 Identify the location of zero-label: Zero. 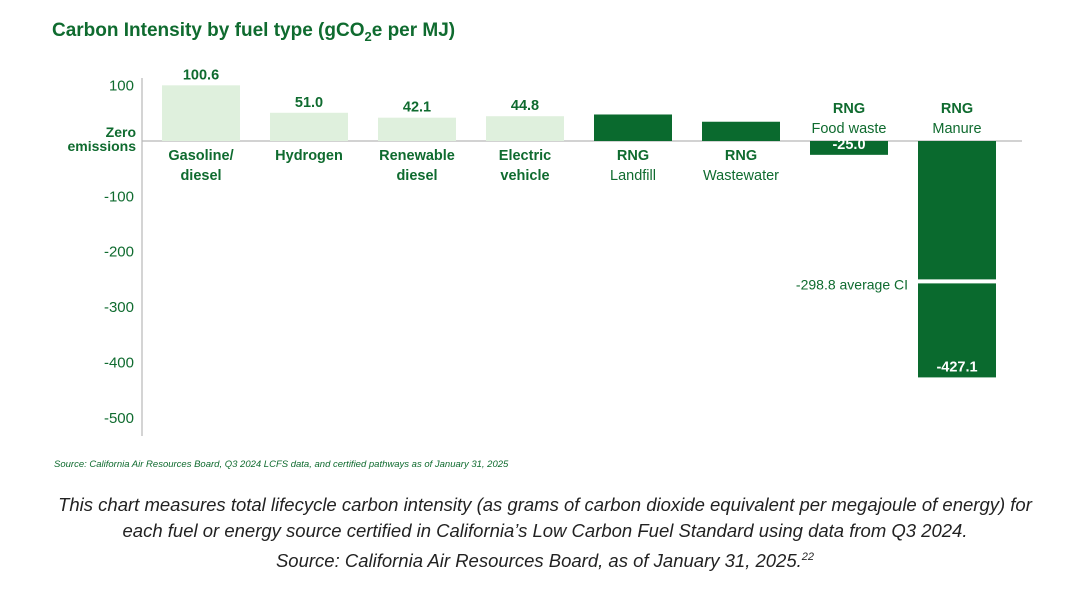
(121, 132).